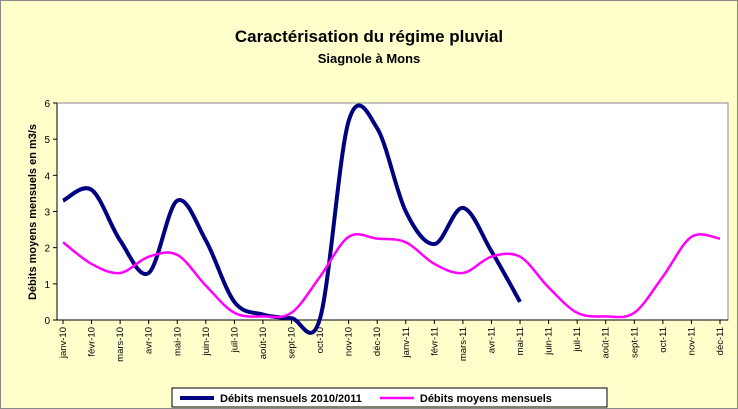 The height and width of the screenshot is (409, 738). What do you see at coordinates (349, 341) in the screenshot?
I see `x-tick-label: nov-10` at bounding box center [349, 341].